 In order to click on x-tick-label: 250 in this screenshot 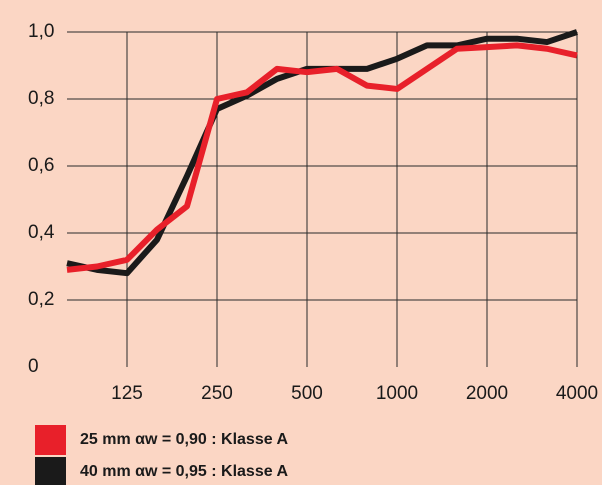, I will do `click(217, 393)`.